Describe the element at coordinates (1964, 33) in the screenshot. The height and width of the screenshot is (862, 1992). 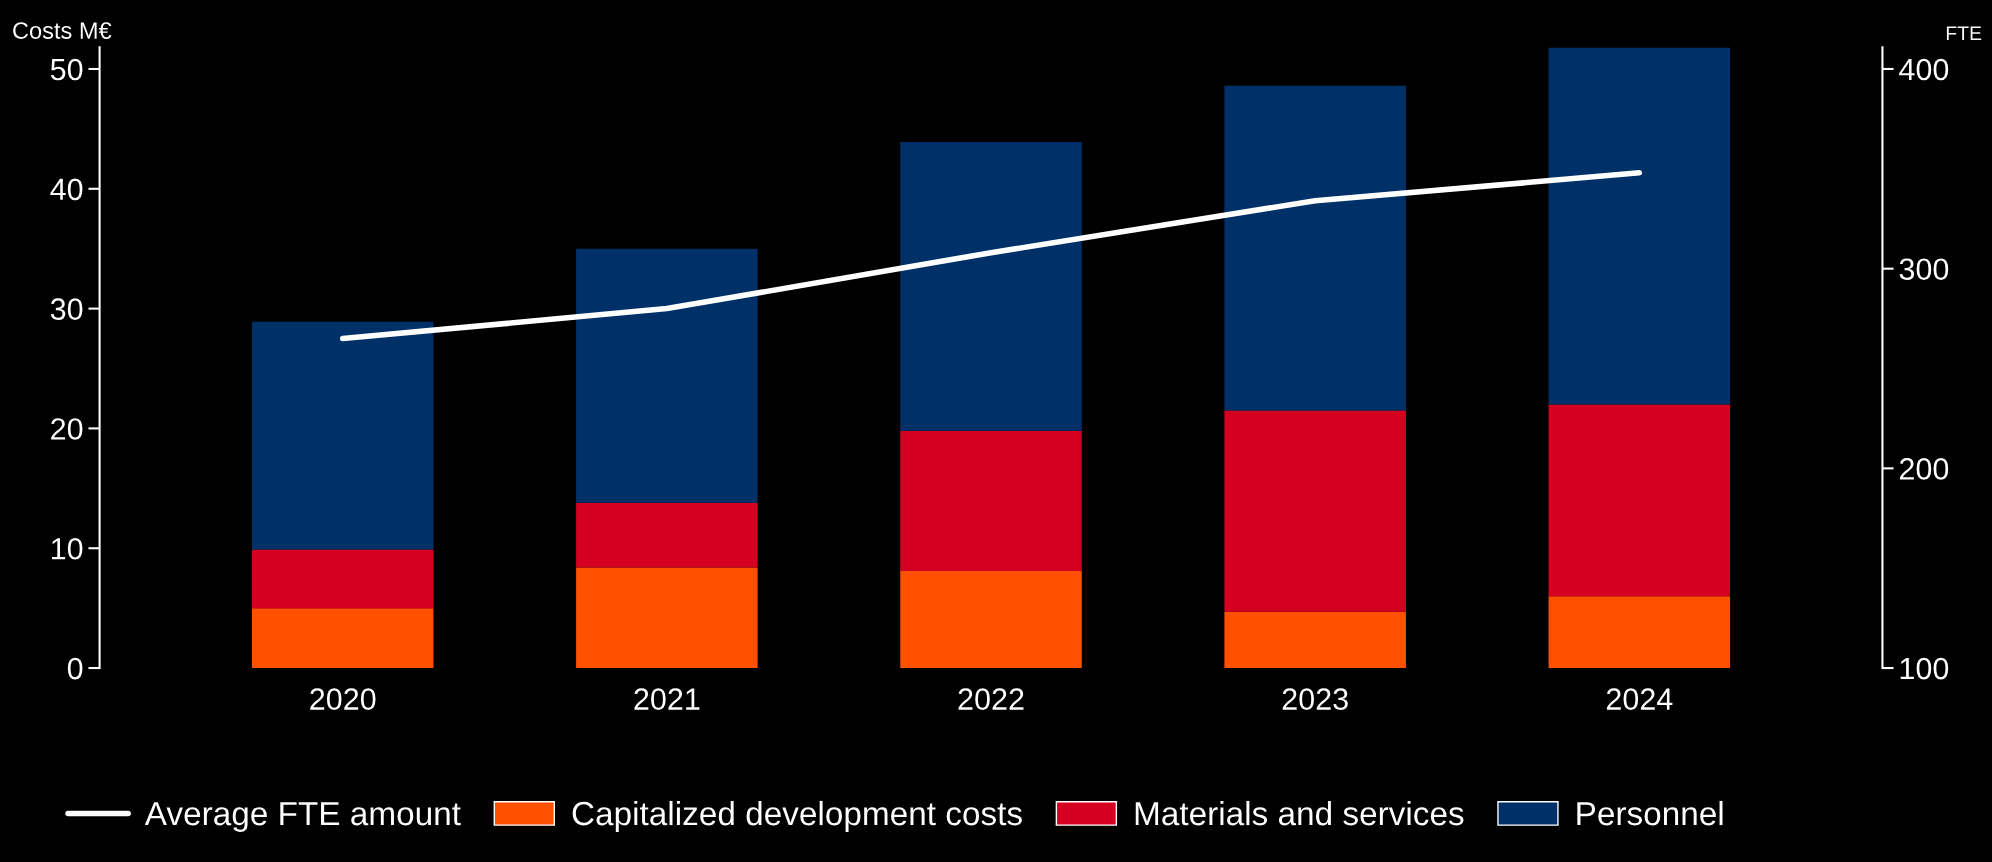
I see `y2-axis-title: FTE` at that location.